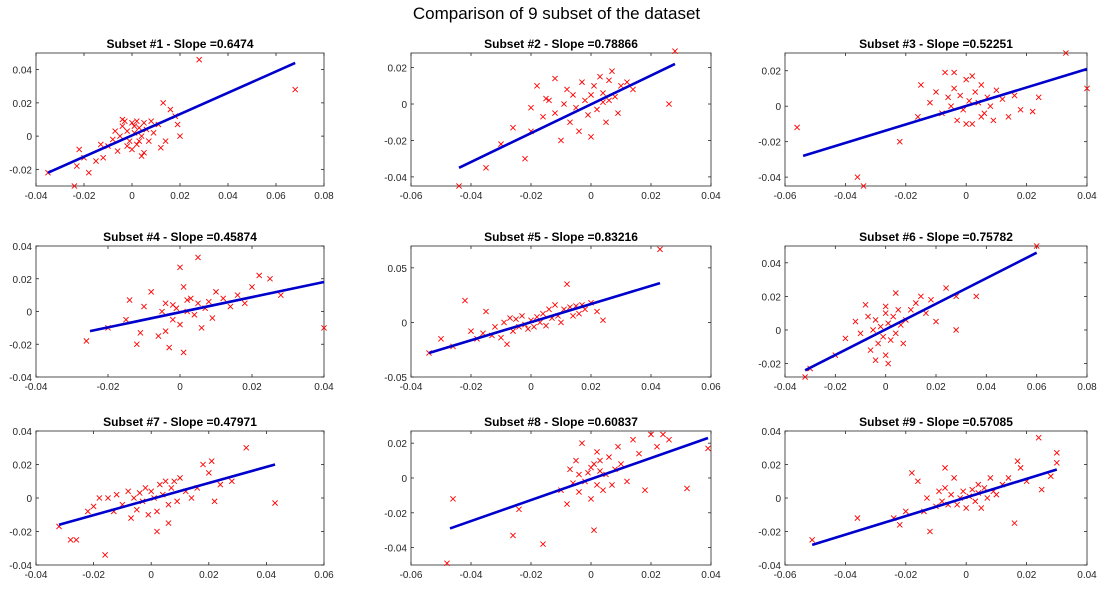 This screenshot has width=1113, height=589. What do you see at coordinates (936, 237) in the screenshot?
I see `subplot-6-title: Subset #6 - Slope =0.75782` at bounding box center [936, 237].